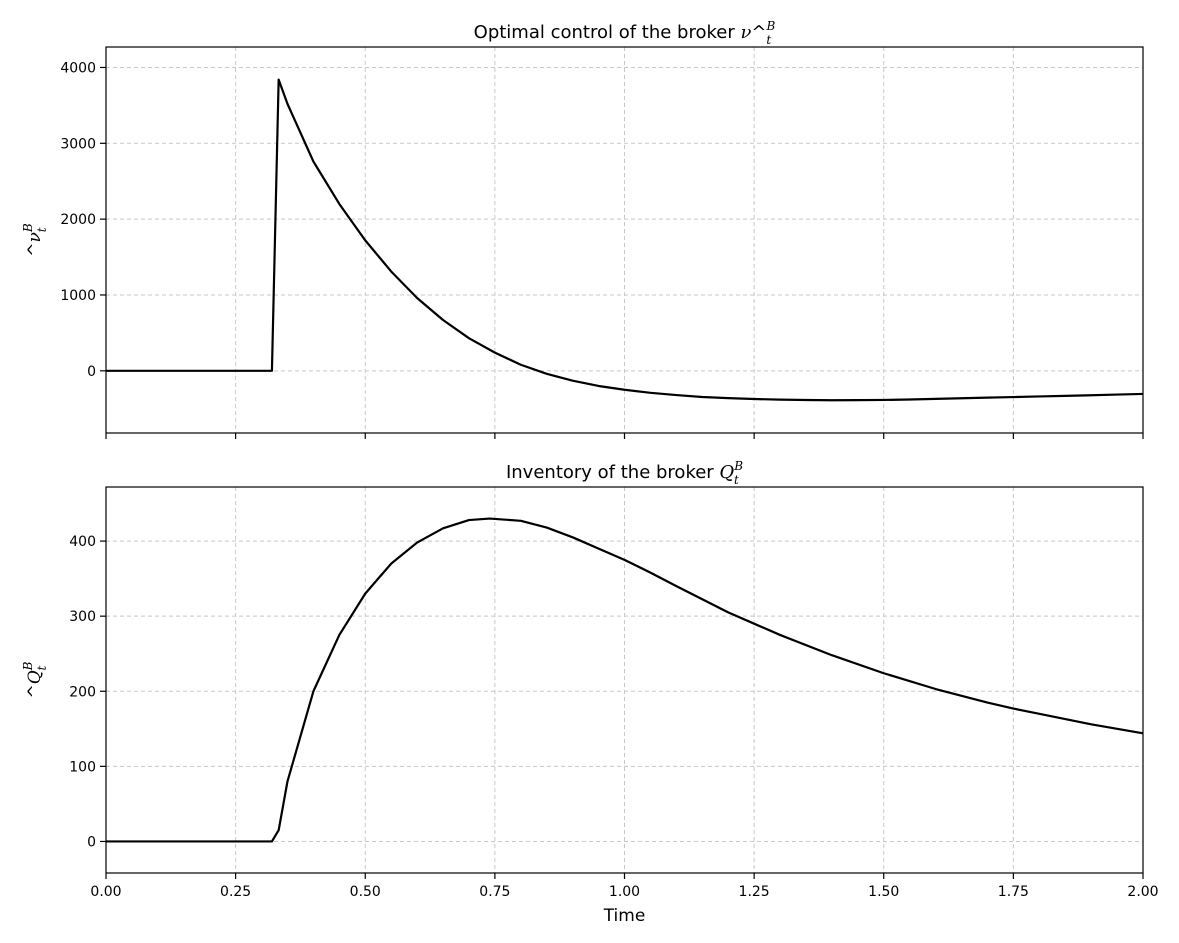 This screenshot has width=1179, height=943. Describe the element at coordinates (78, 68) in the screenshot. I see `control-y-tick-label: 4000` at that location.